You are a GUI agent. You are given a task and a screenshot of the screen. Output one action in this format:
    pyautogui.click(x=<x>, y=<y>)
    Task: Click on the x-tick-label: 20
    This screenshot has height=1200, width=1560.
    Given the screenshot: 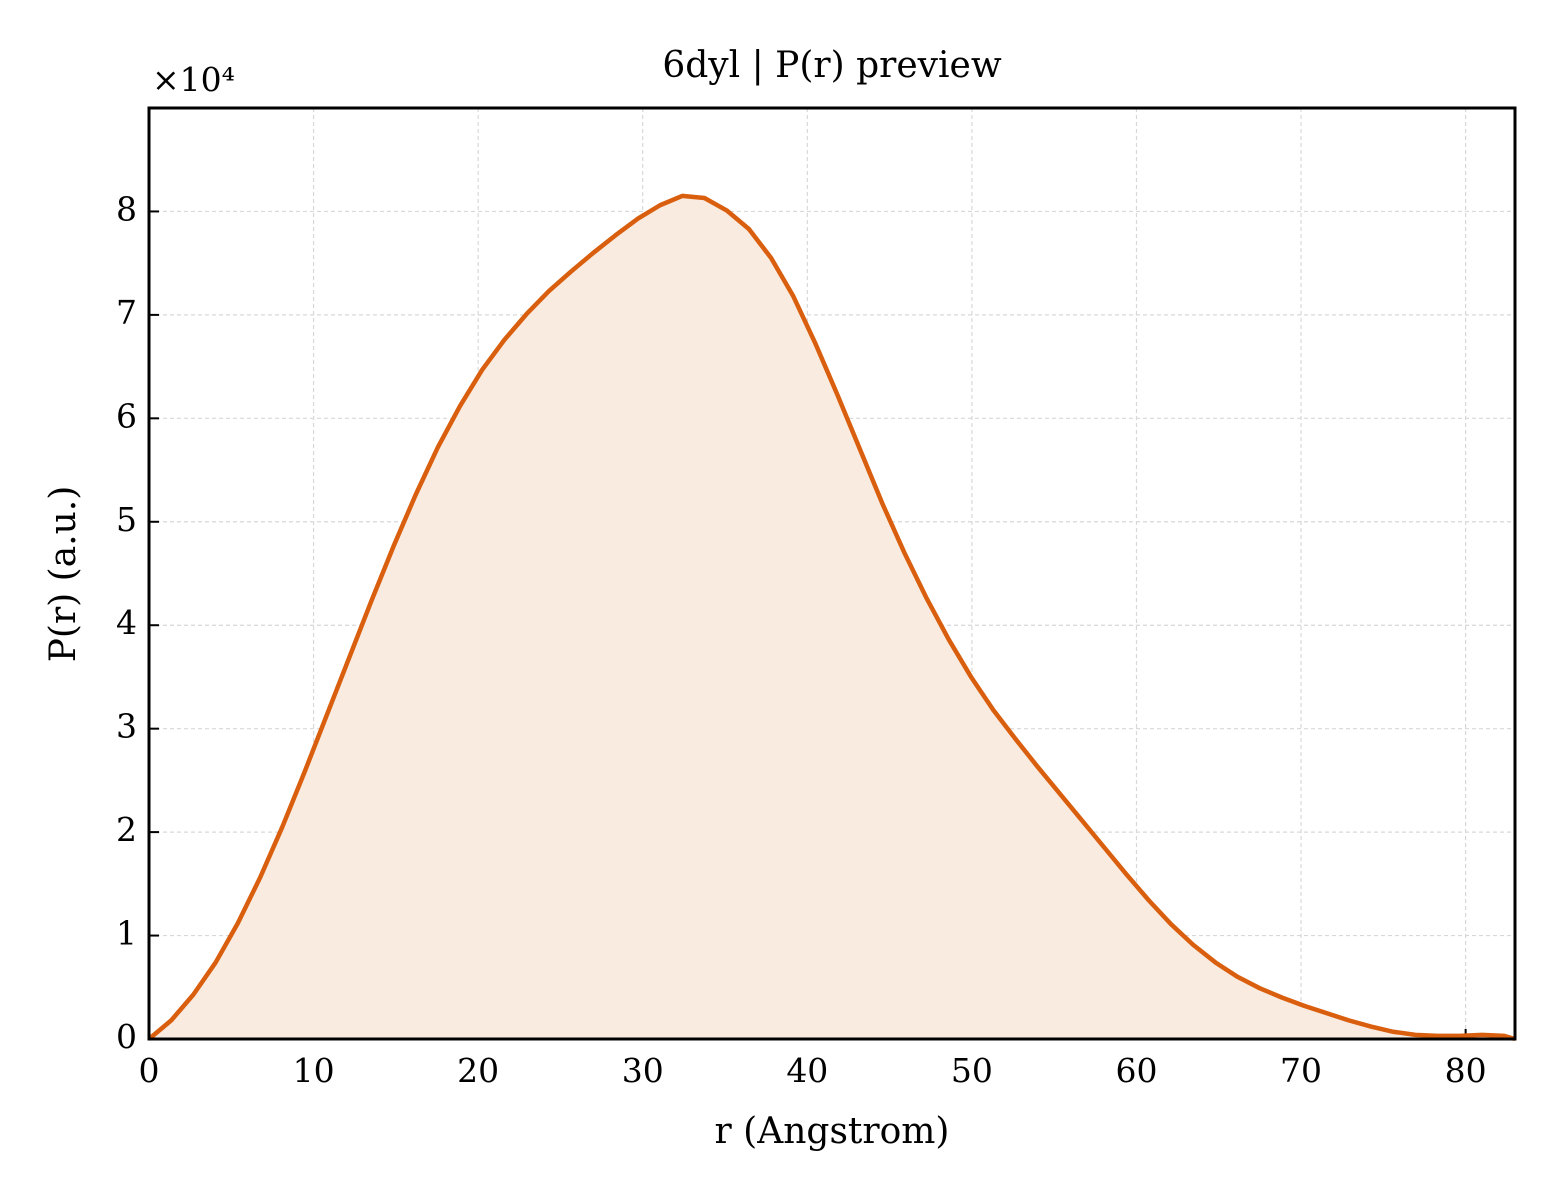 What is the action you would take?
    pyautogui.click(x=478, y=1070)
    